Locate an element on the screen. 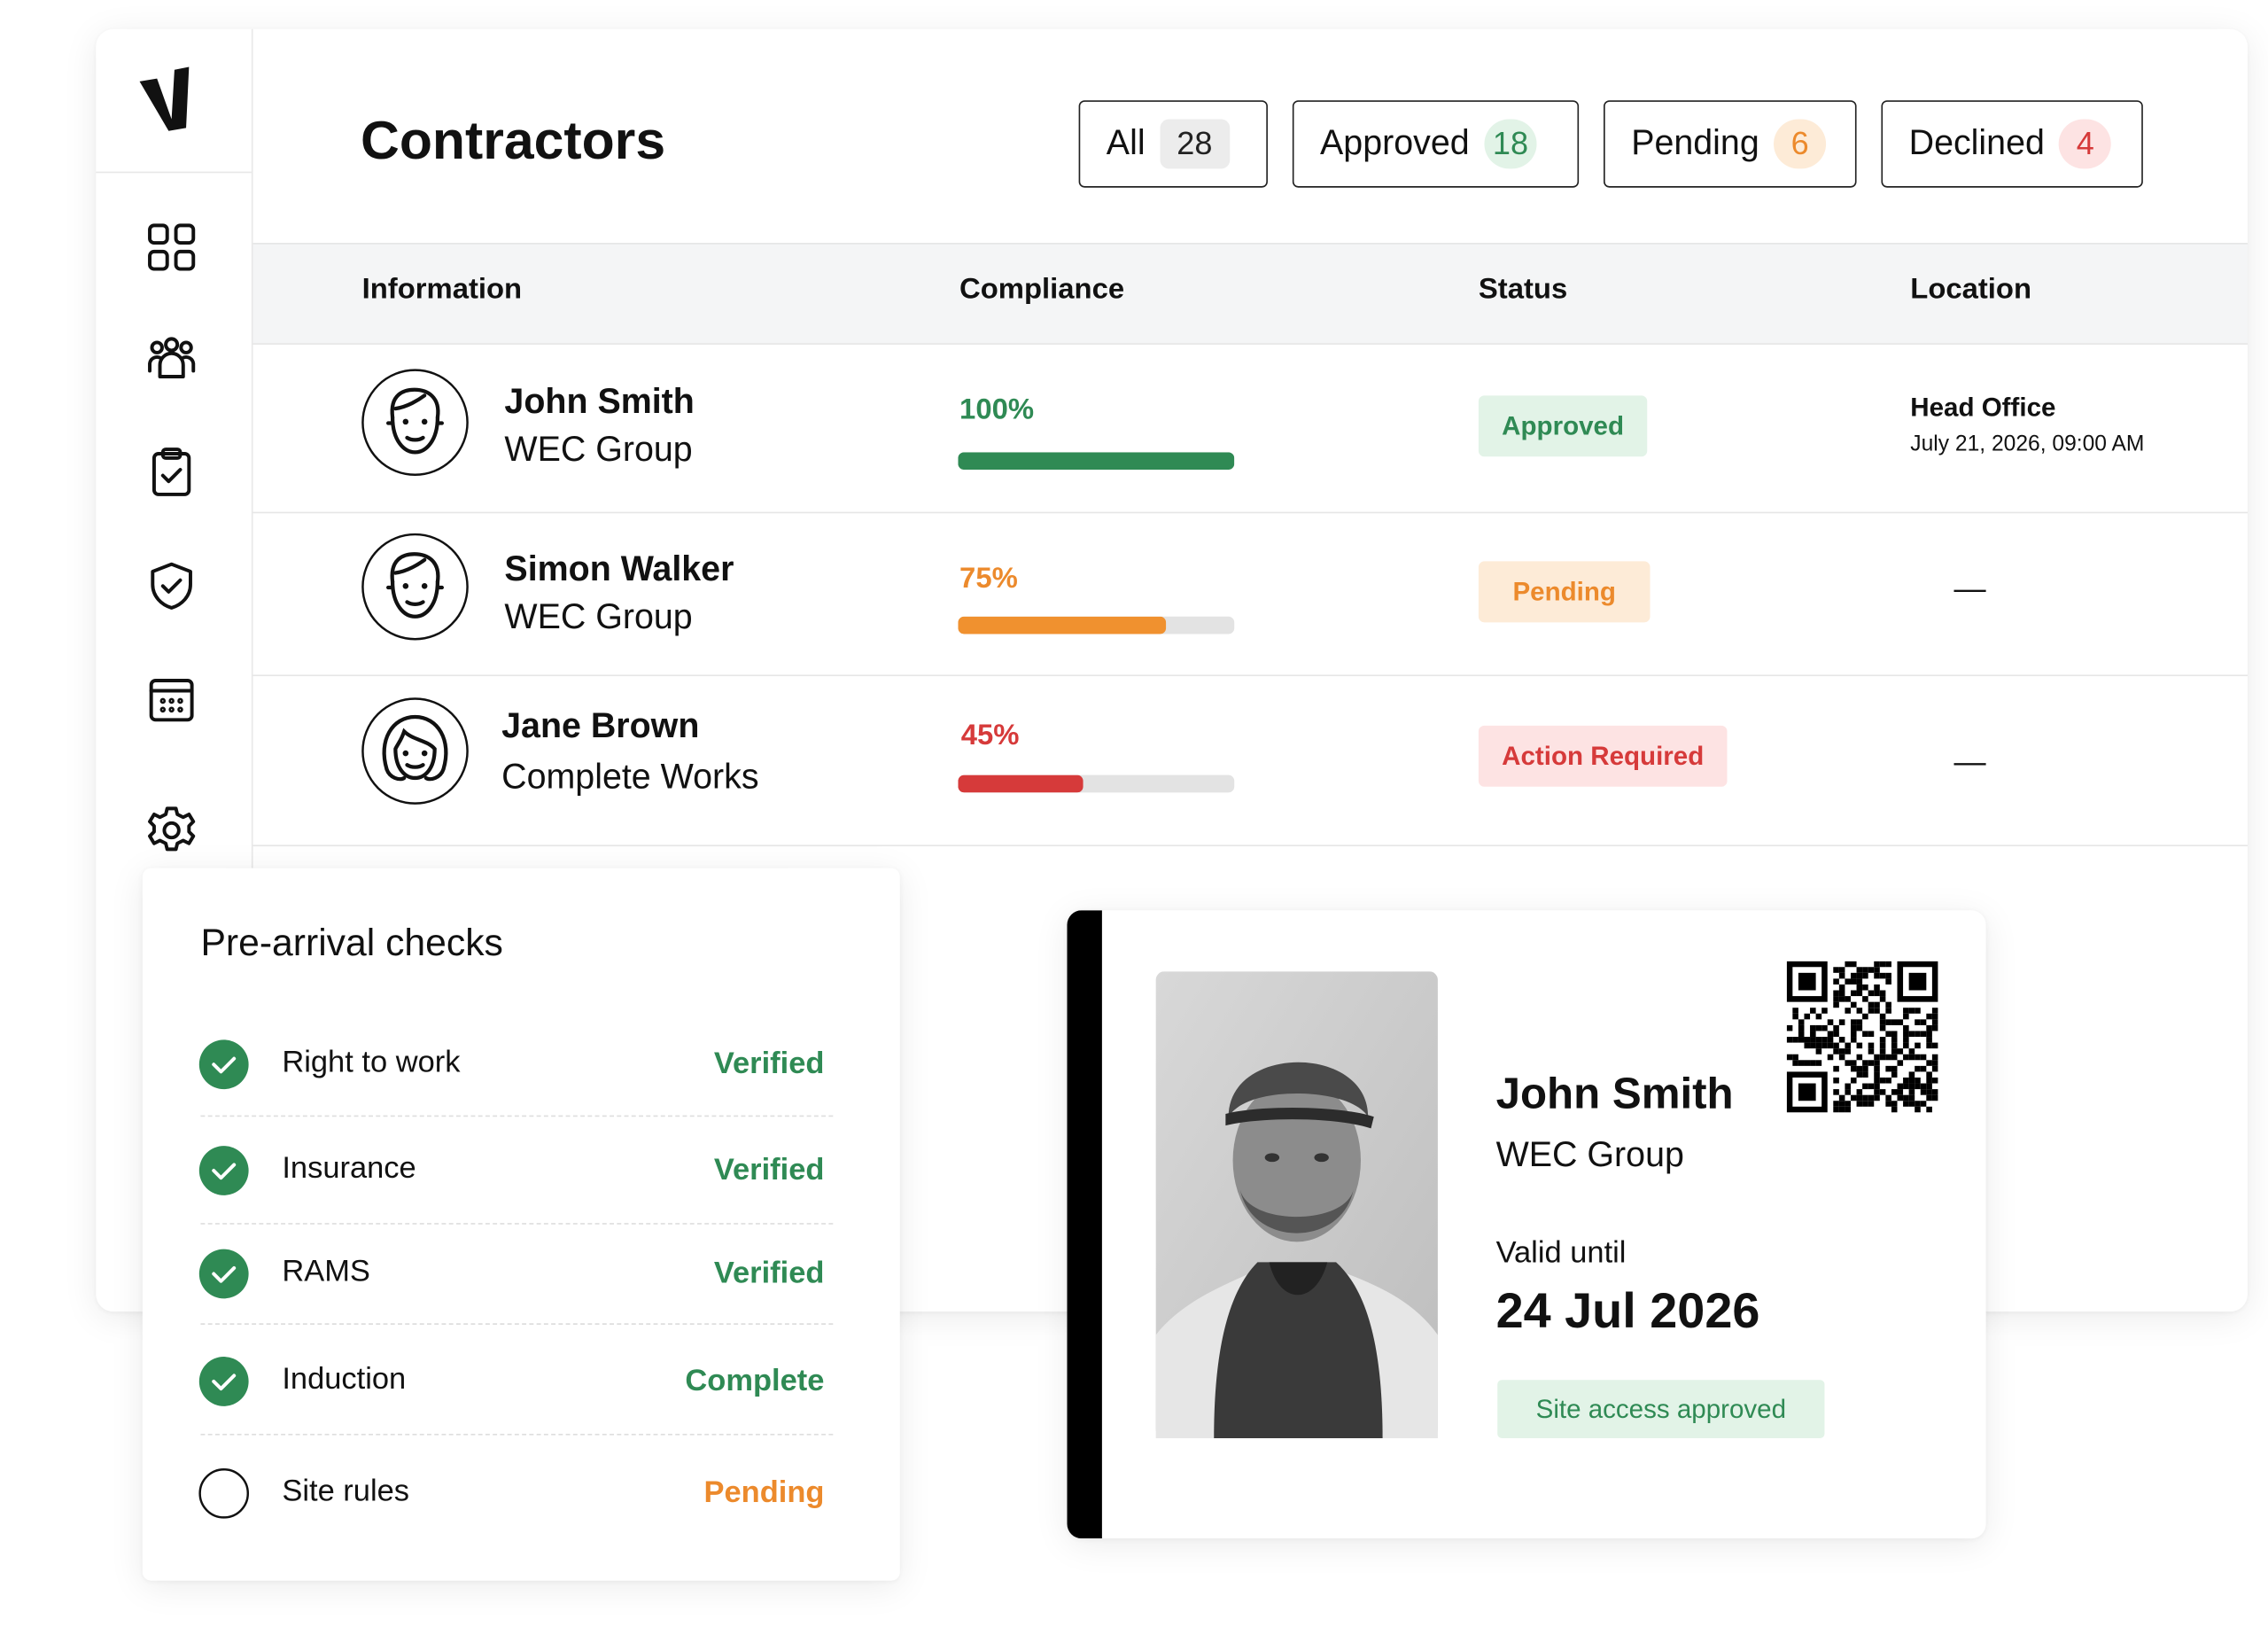 Image resolution: width=2268 pixels, height=1650 pixels. check-status: Verified is located at coordinates (769, 1170).